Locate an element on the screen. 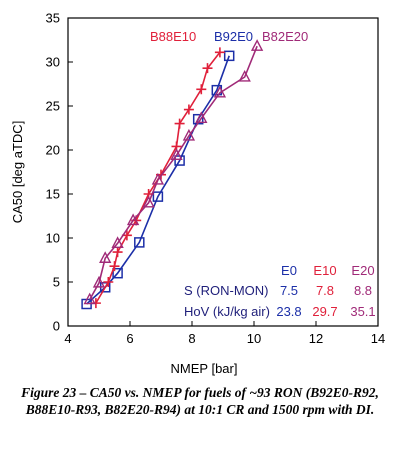 The image size is (400, 456). table-cell: 7.8 is located at coordinates (325, 290).